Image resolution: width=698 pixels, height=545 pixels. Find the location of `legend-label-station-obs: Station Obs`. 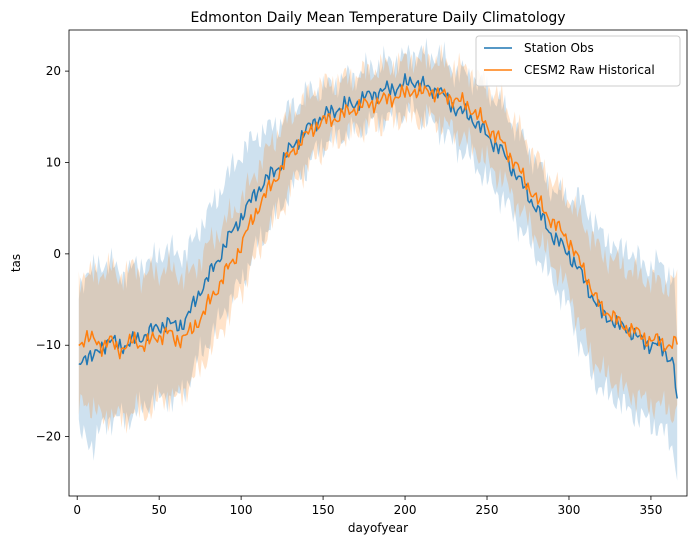

legend-label-station-obs: Station Obs is located at coordinates (559, 48).